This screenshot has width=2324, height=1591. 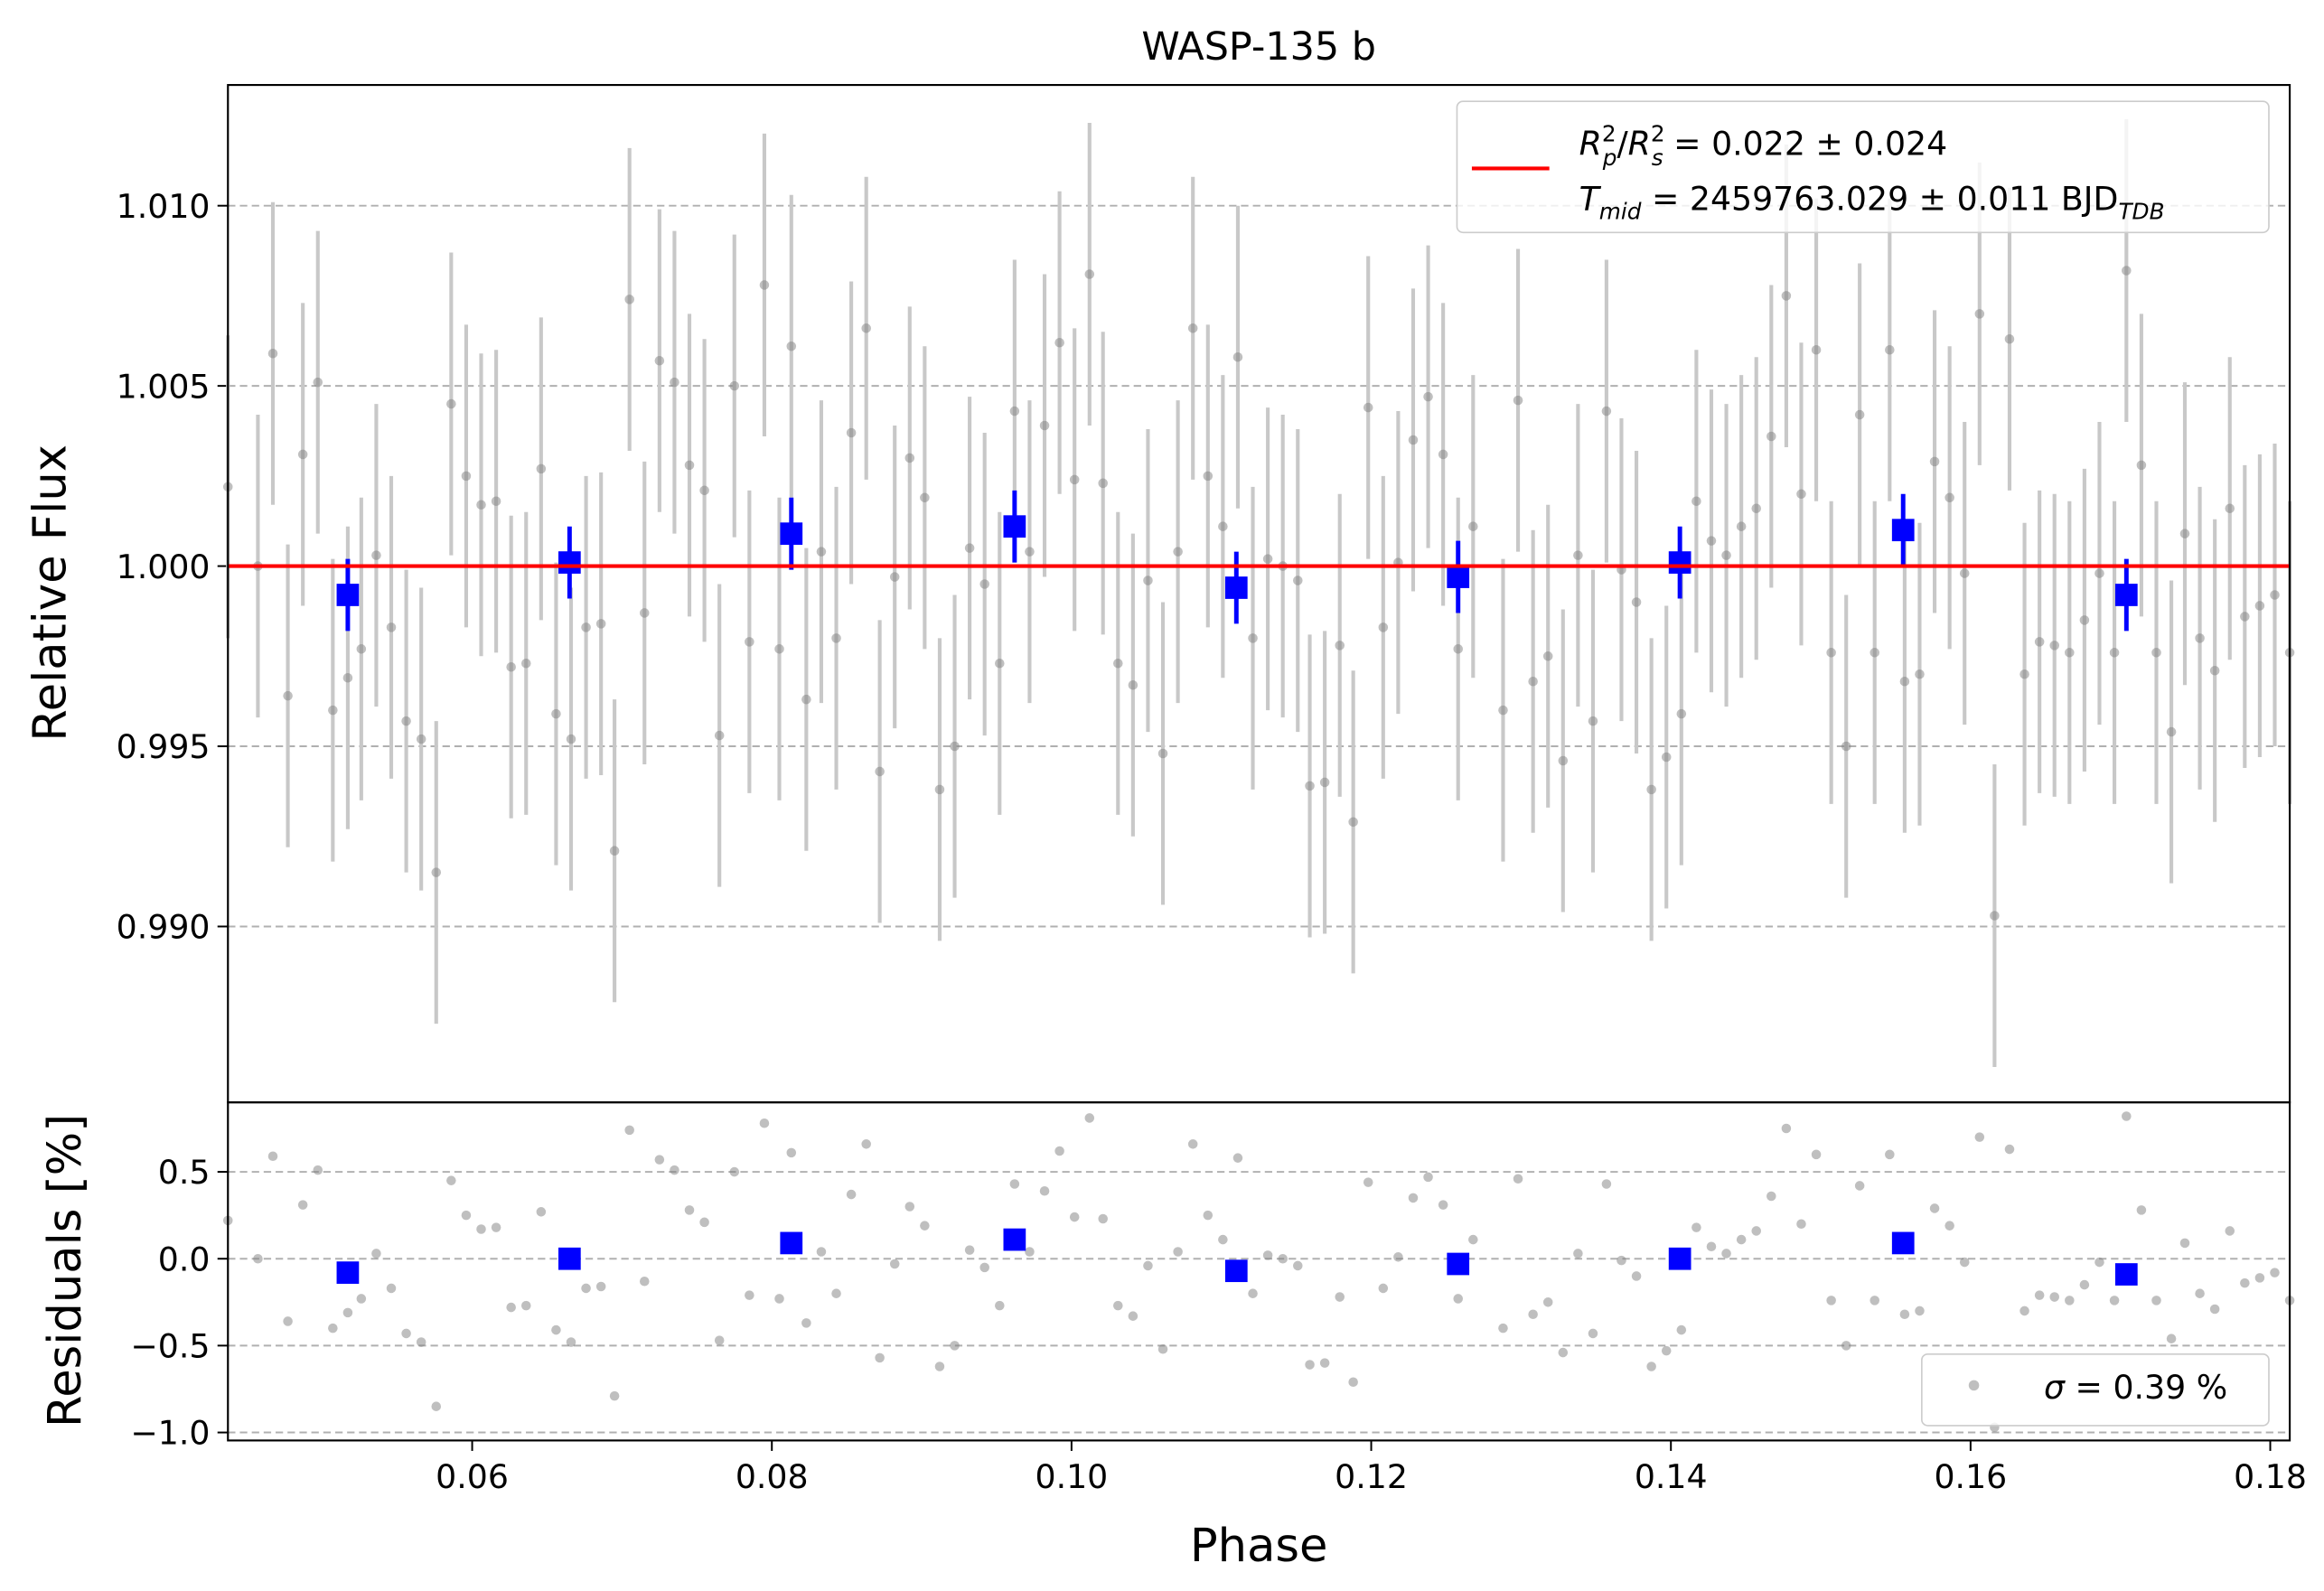 What do you see at coordinates (2095, 1389) in the screenshot?
I see `legend-box` at bounding box center [2095, 1389].